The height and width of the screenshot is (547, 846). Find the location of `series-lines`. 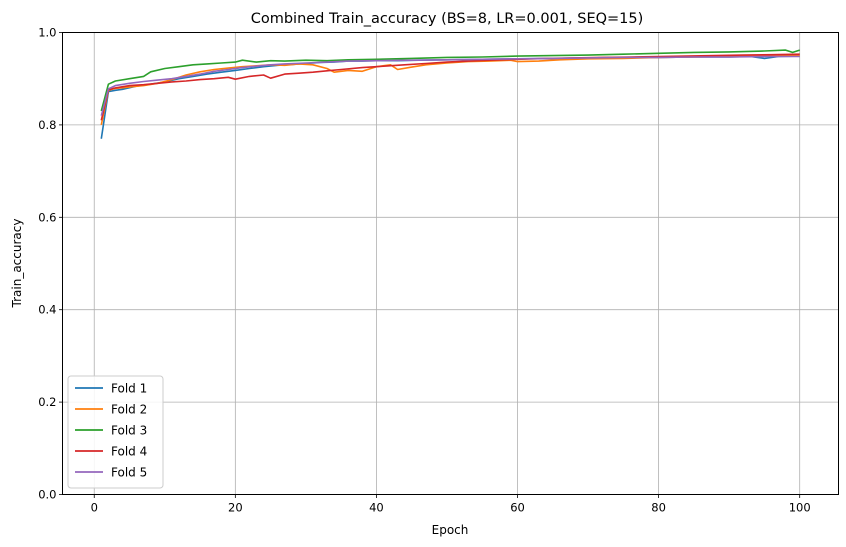

series-lines is located at coordinates (450, 94).